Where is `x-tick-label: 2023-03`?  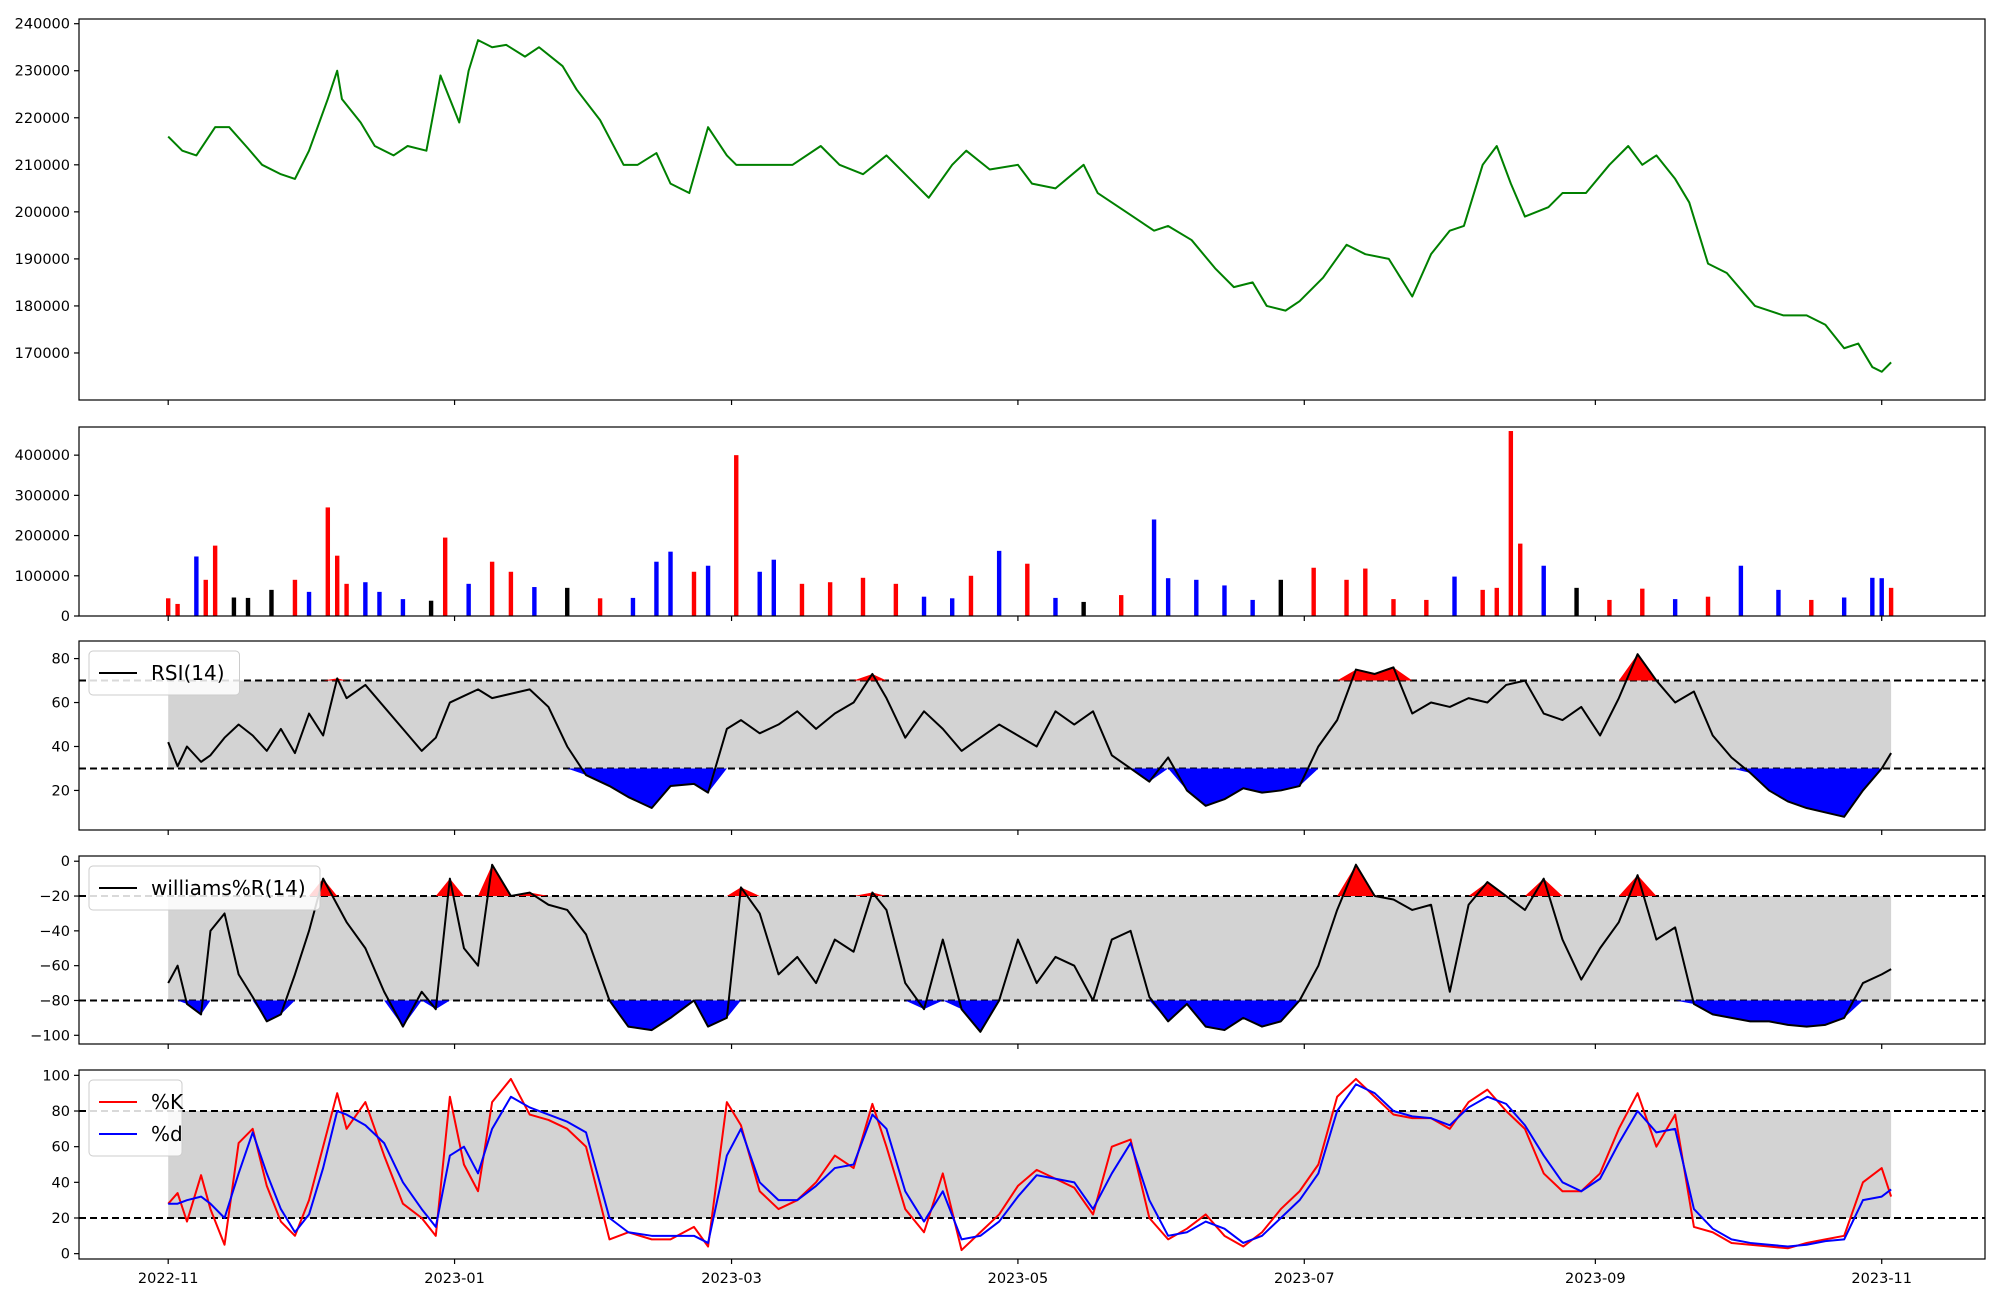
x-tick-label: 2023-03 is located at coordinates (731, 1279).